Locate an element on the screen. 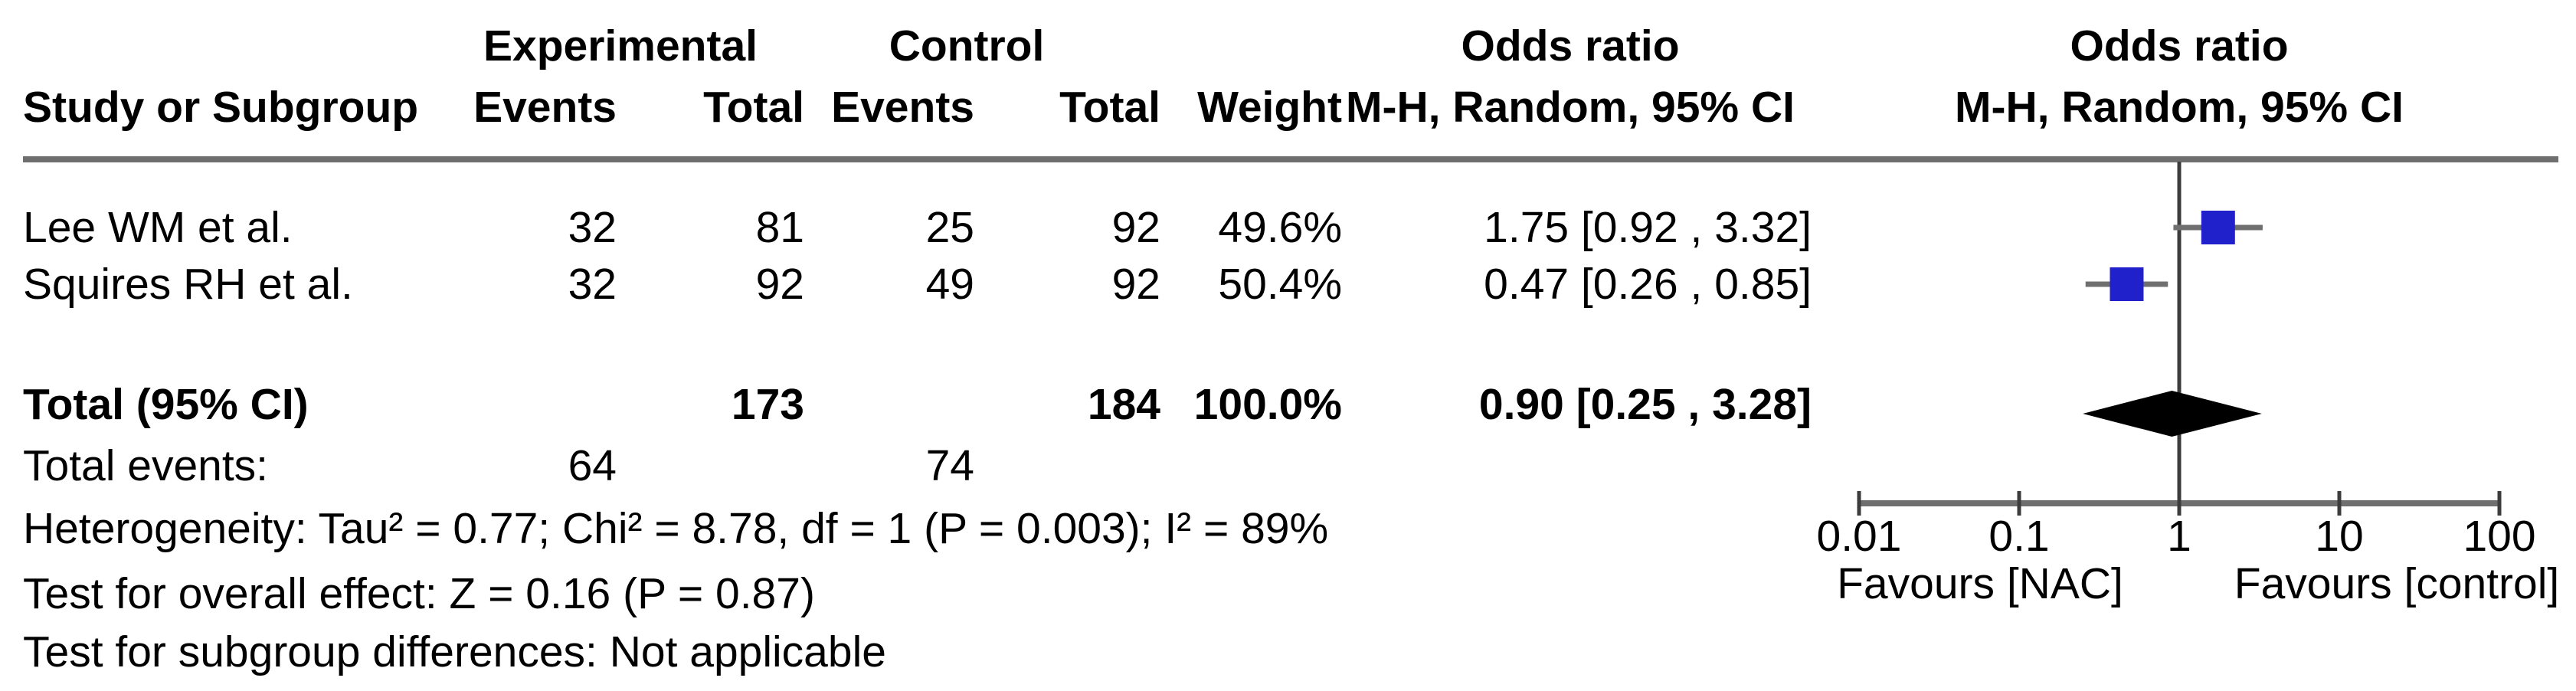 The image size is (2576, 691). plot-subtitle-mh-random-ci: M-H, Random, 95% CI is located at coordinates (2179, 108).